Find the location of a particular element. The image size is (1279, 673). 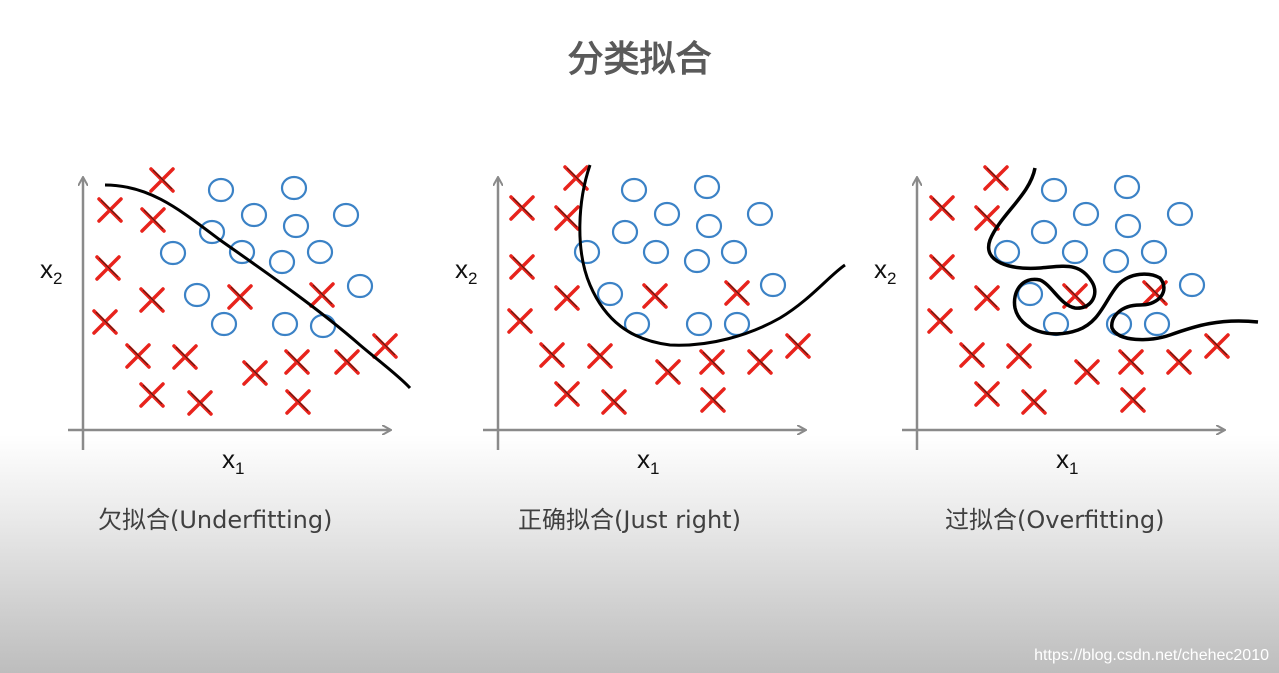

slide-title: 分类拟合 is located at coordinates (639, 59).